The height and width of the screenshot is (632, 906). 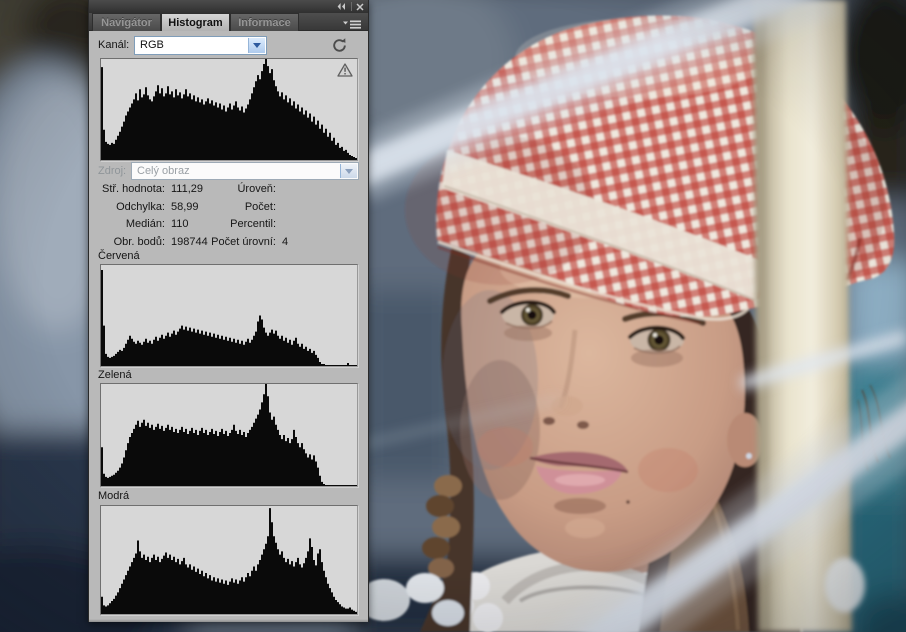 I want to click on stat-label: Počet úrovní:, so click(x=243, y=241).